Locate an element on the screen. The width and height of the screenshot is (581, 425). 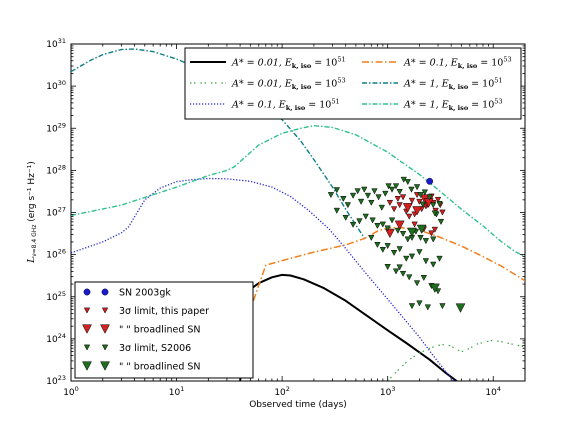
legend-marker-1-a is located at coordinates (87, 310).